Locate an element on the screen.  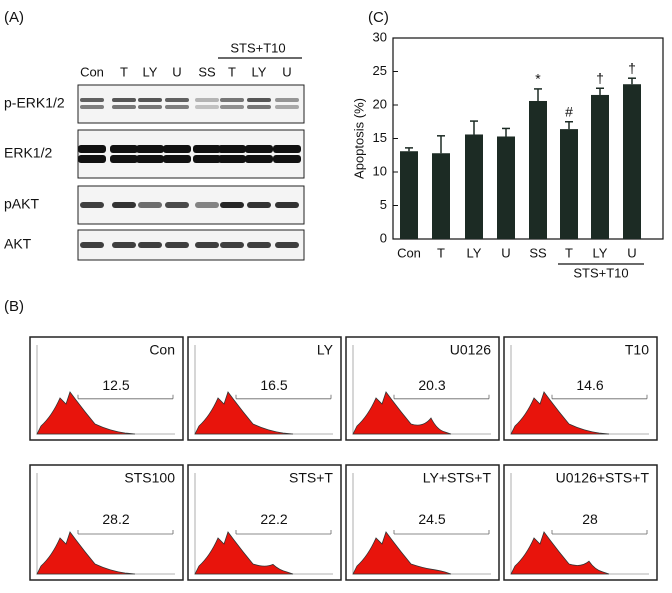
y-tick-label: 10 is located at coordinates (380, 170).